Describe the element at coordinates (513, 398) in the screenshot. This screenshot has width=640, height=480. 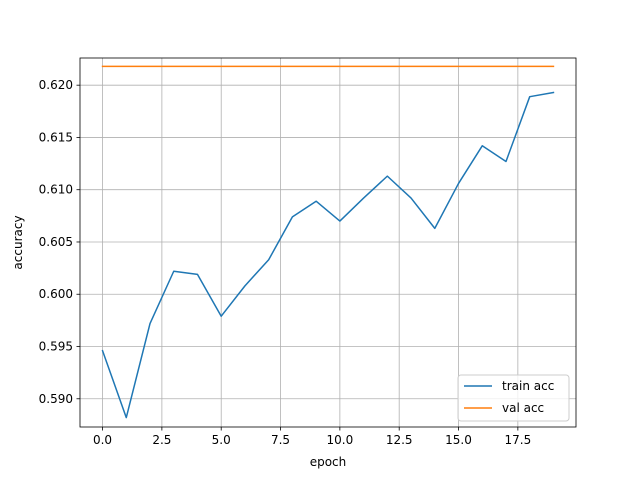
I see `legend: train acc val acc` at that location.